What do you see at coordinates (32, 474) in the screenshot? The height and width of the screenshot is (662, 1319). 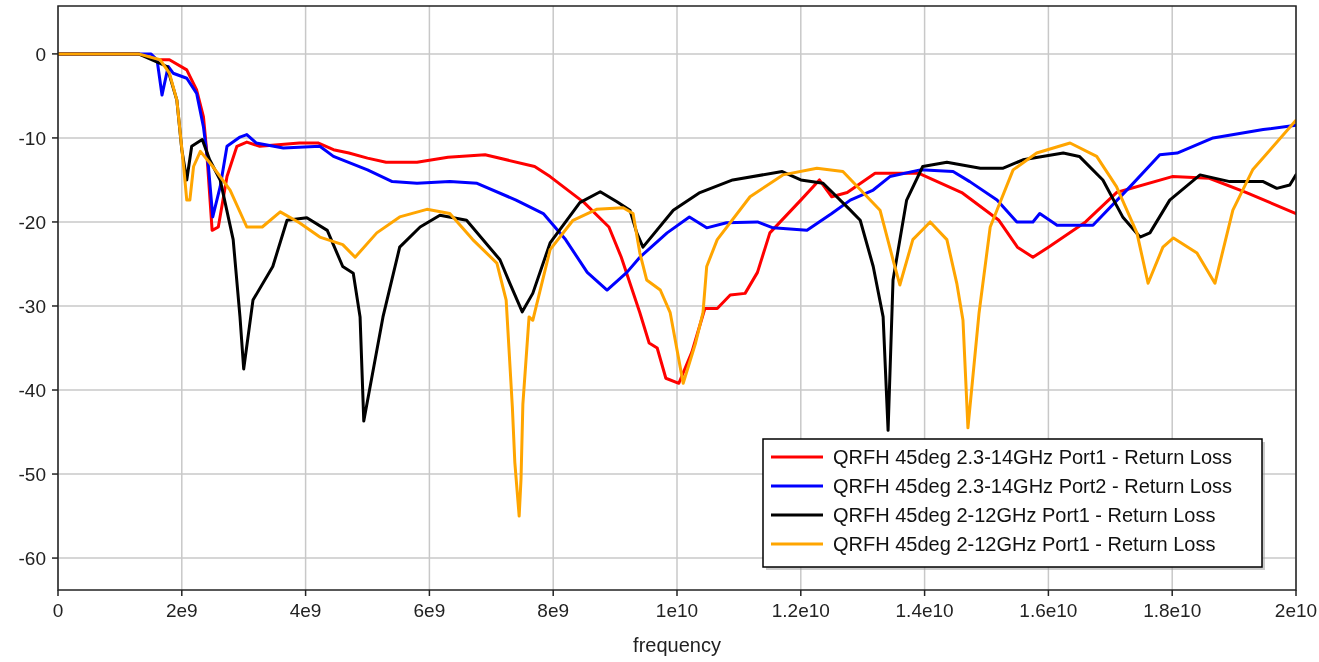 I see `y-tick-label: -50` at bounding box center [32, 474].